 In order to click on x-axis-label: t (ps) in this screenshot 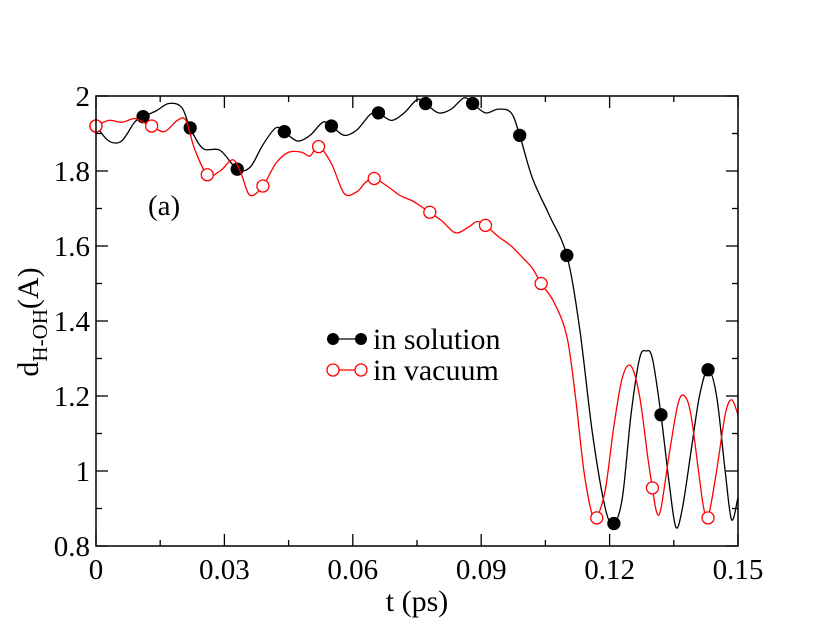, I will do `click(417, 601)`.